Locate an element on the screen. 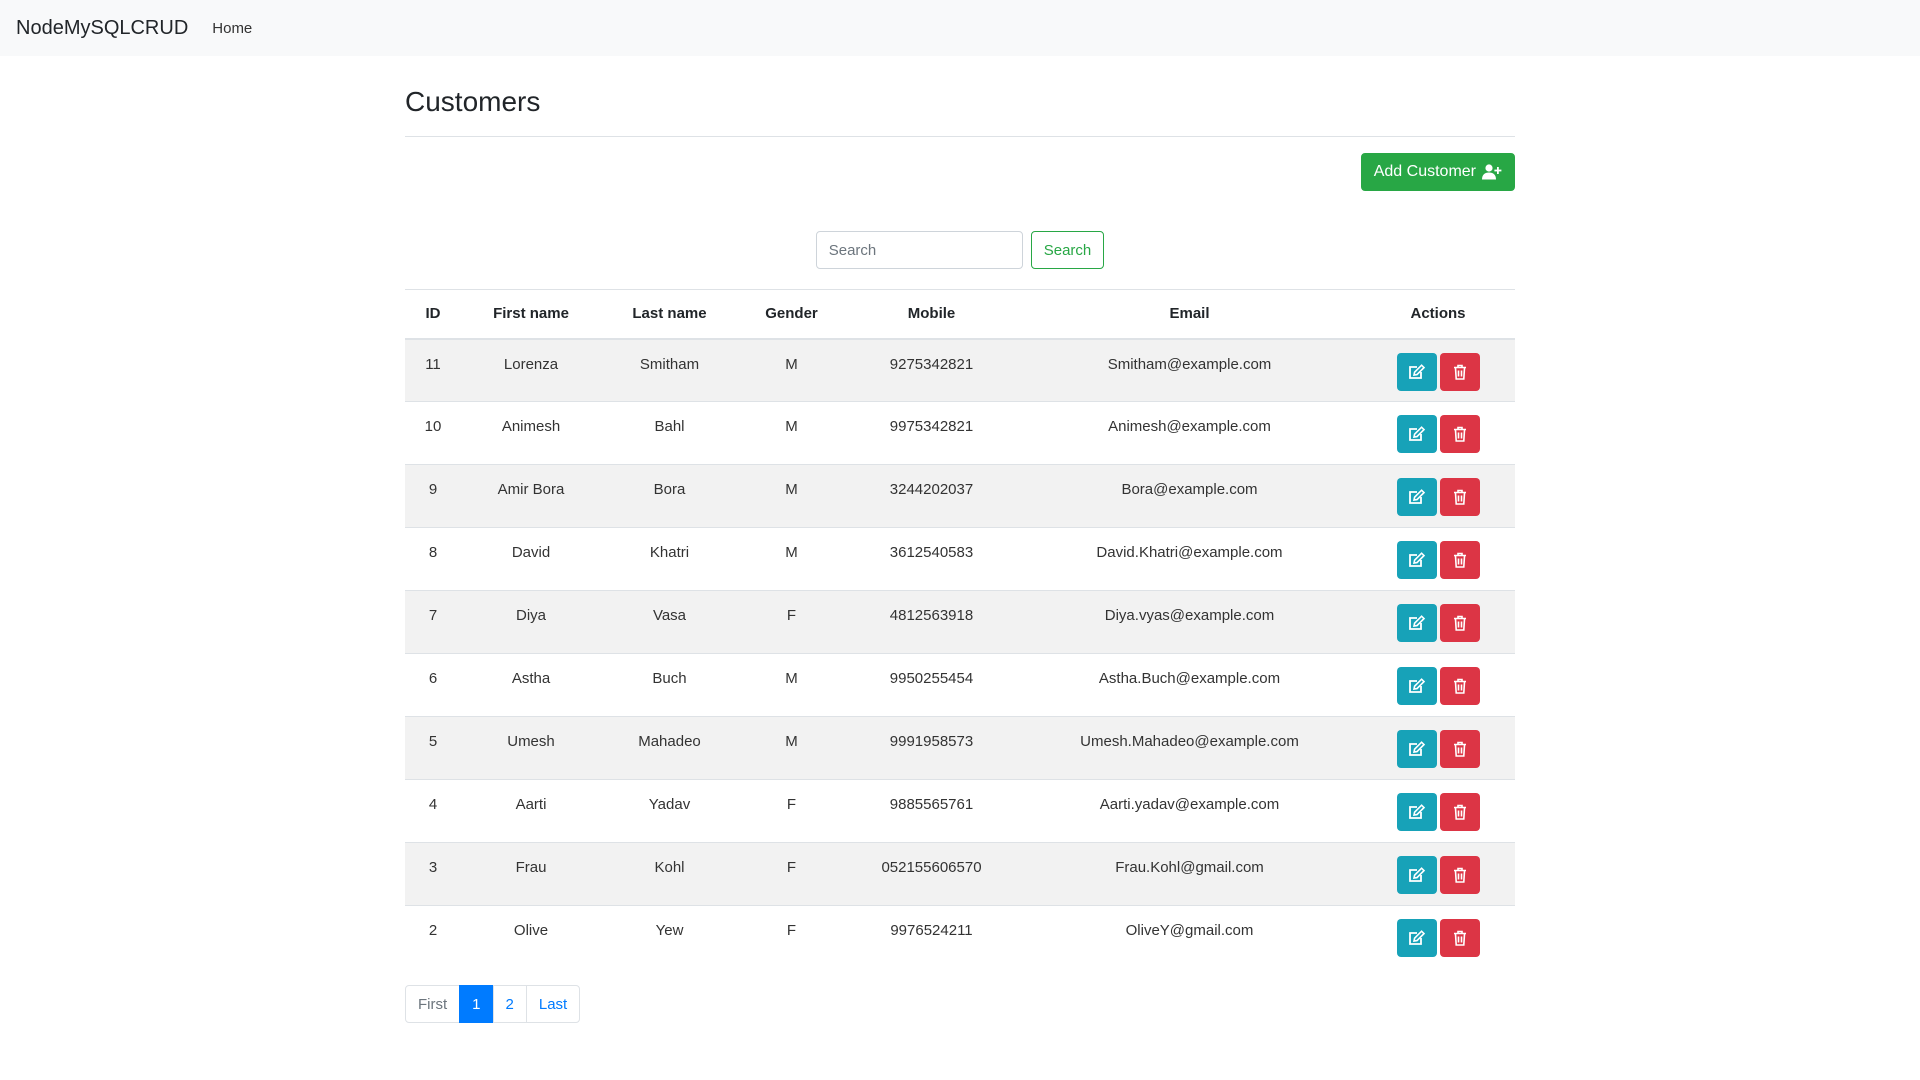 The width and height of the screenshot is (1920, 1080). cell-id: 10 is located at coordinates (433, 433).